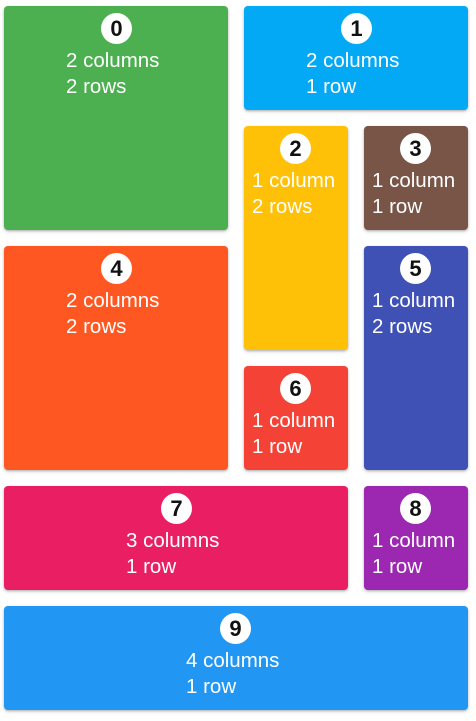  What do you see at coordinates (235, 628) in the screenshot?
I see `tile-index-badge: 9` at bounding box center [235, 628].